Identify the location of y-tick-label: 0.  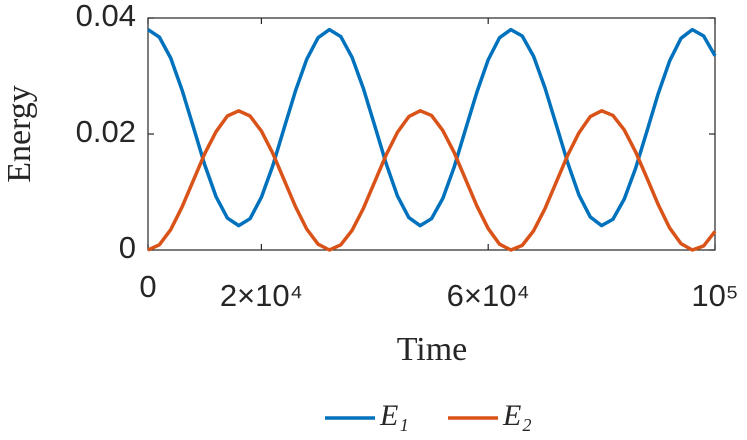
(127, 247).